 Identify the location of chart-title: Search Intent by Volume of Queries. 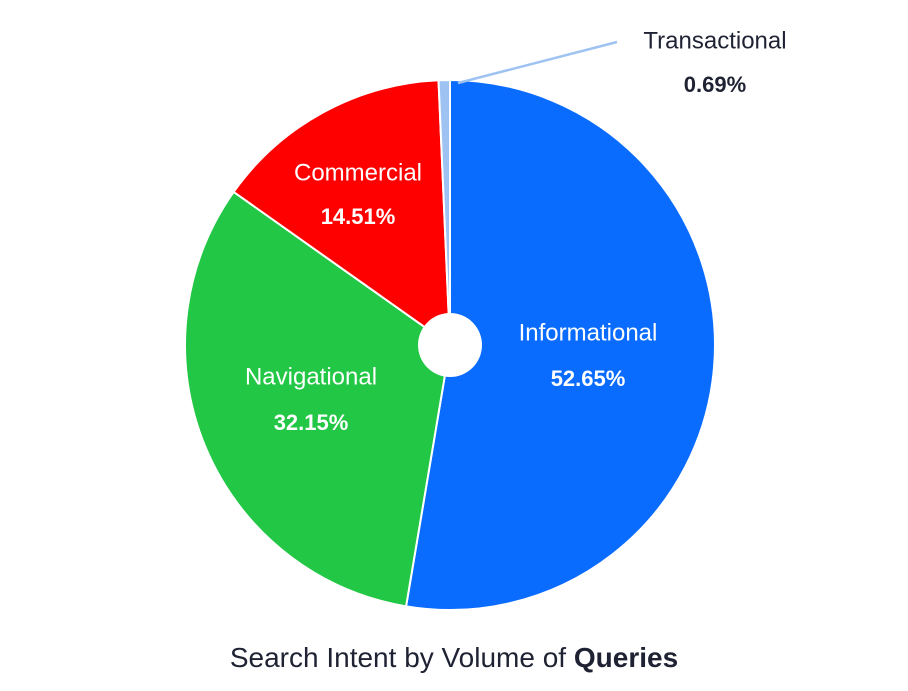
(454, 658).